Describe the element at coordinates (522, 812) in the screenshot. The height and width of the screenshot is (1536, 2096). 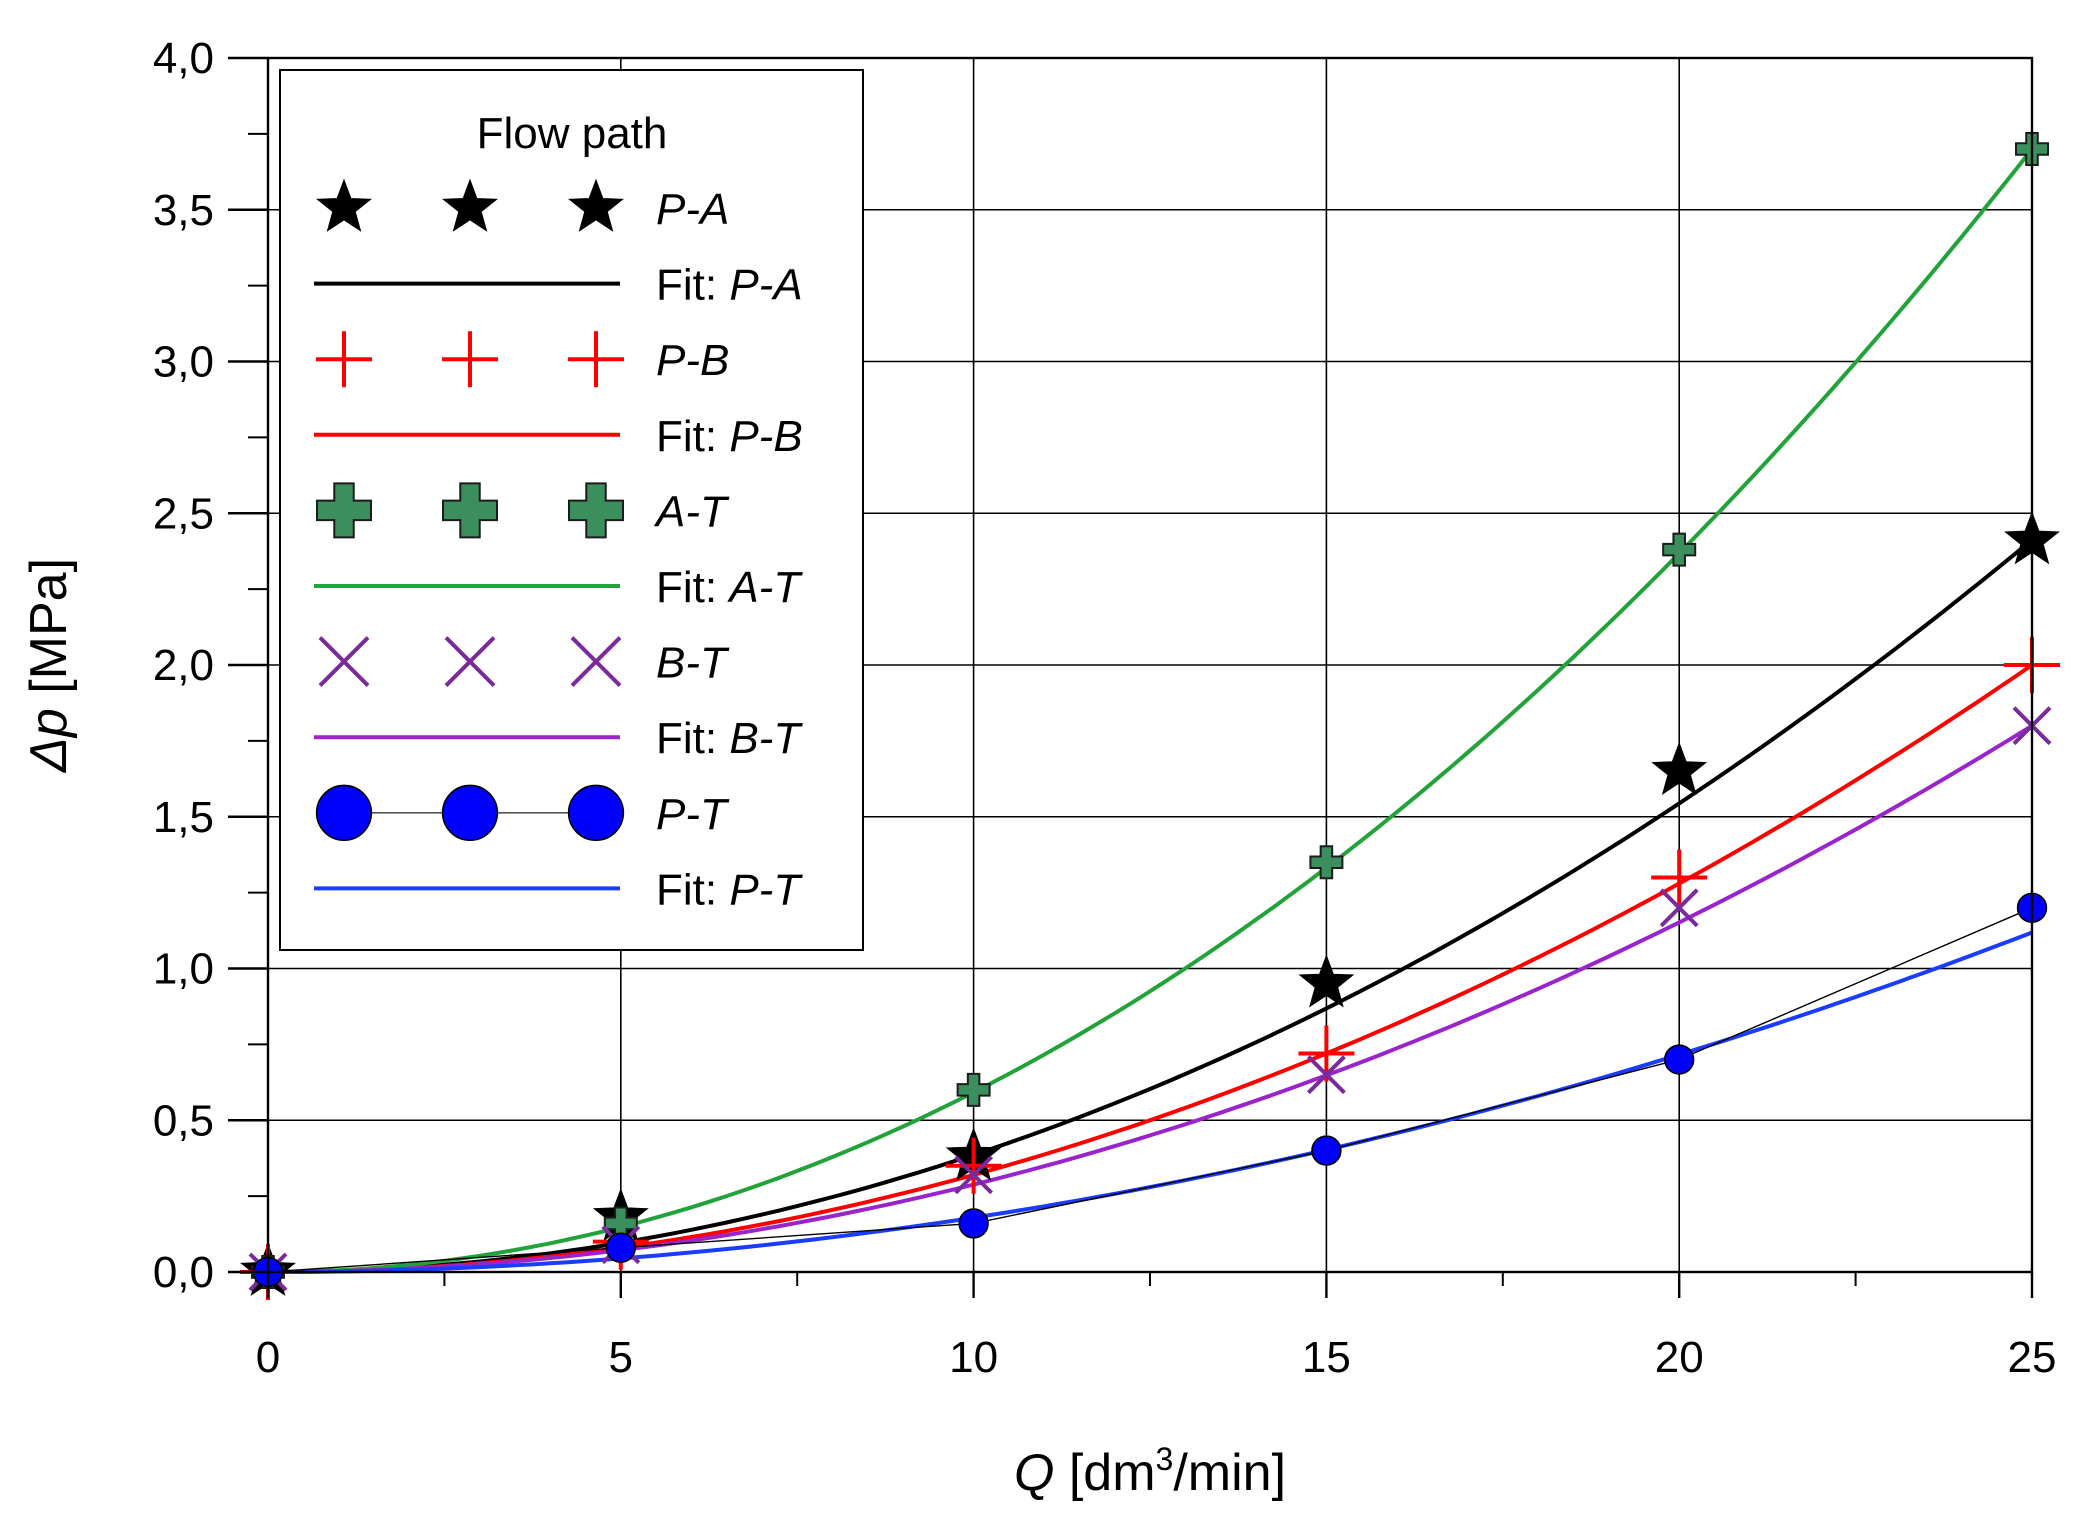
I see `legend-item-p-t: P-T` at that location.